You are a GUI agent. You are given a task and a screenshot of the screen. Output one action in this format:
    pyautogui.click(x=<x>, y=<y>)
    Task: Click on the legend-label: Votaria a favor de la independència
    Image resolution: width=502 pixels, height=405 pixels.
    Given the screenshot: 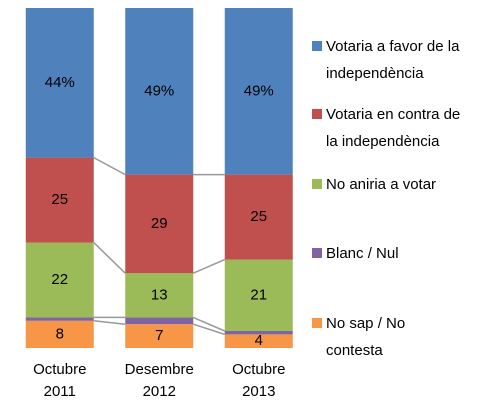 What is the action you would take?
    pyautogui.click(x=393, y=60)
    